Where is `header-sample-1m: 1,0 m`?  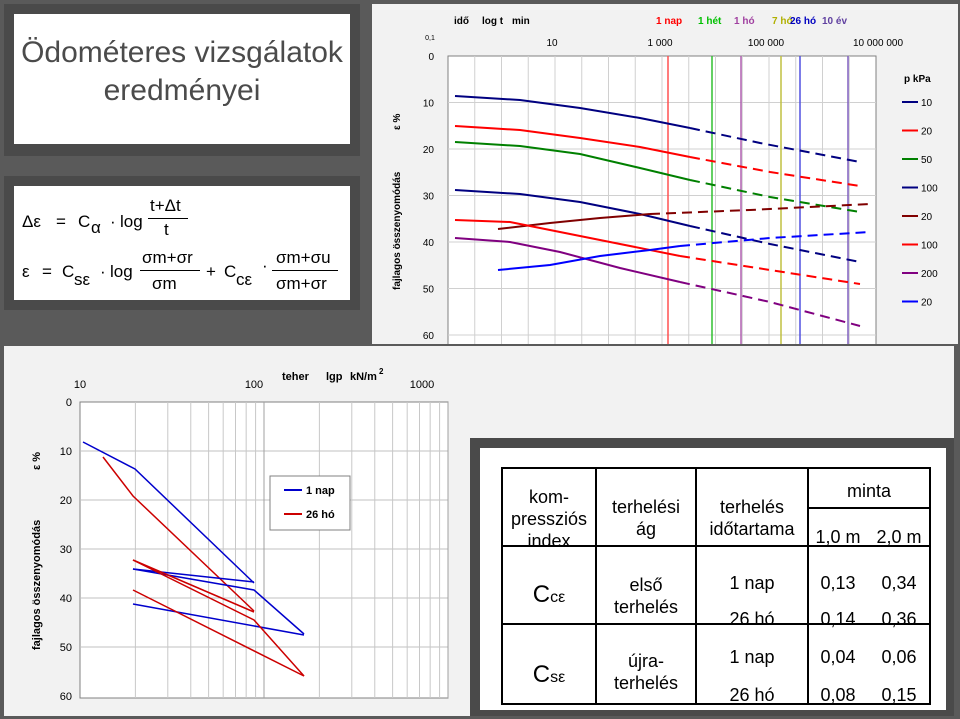 header-sample-1m: 1,0 m is located at coordinates (838, 537).